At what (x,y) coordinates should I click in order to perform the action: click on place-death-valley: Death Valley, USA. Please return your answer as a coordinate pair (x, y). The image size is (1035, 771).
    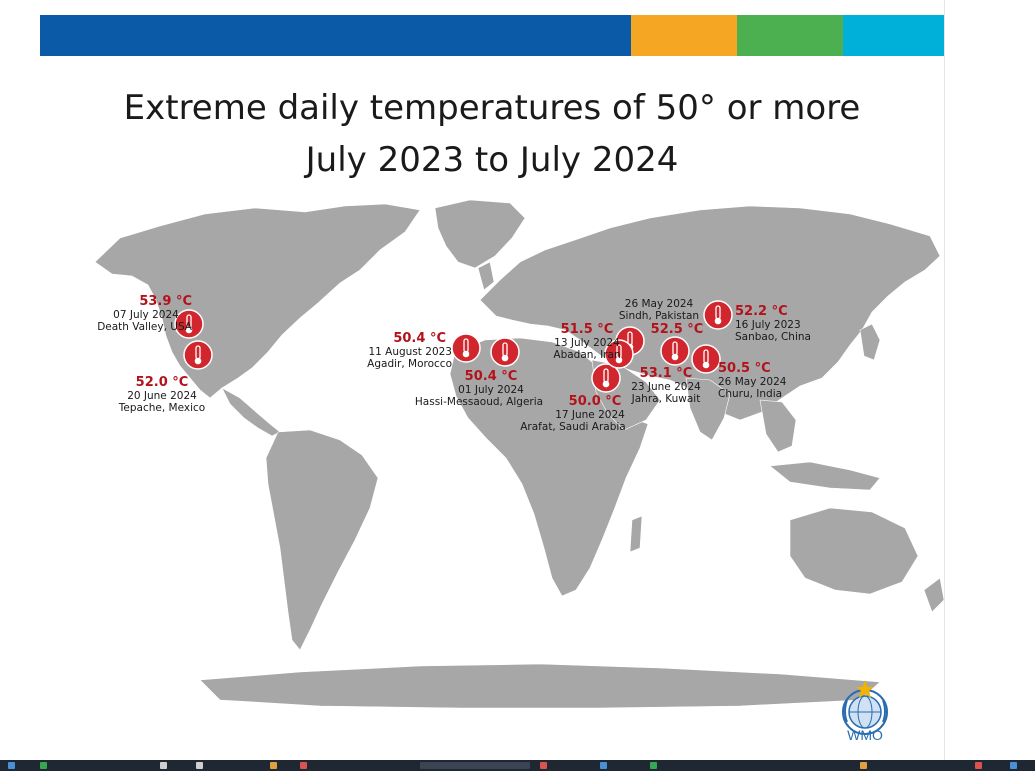
    Looking at the image, I should click on (144, 327).